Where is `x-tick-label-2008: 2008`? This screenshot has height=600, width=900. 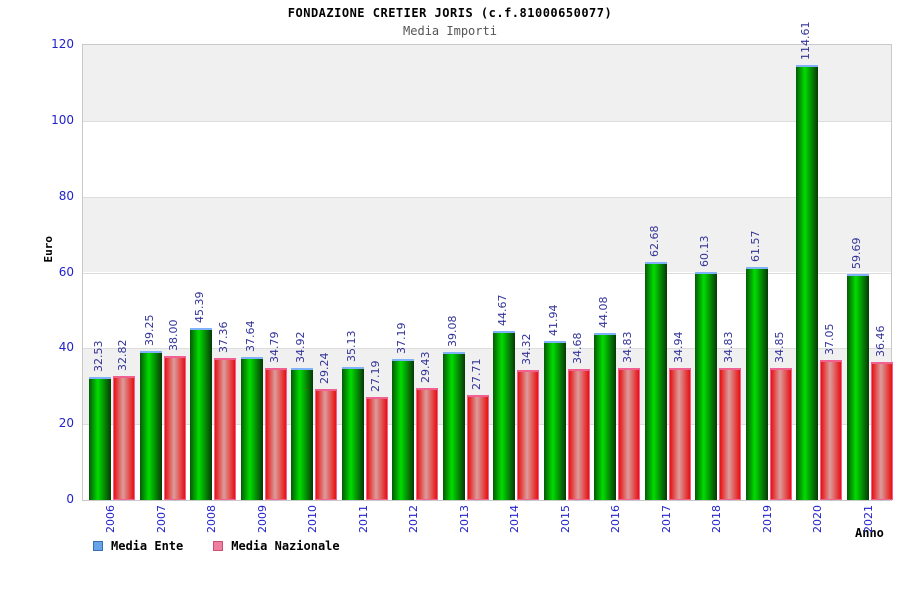 x-tick-label-2008: 2008 is located at coordinates (211, 519).